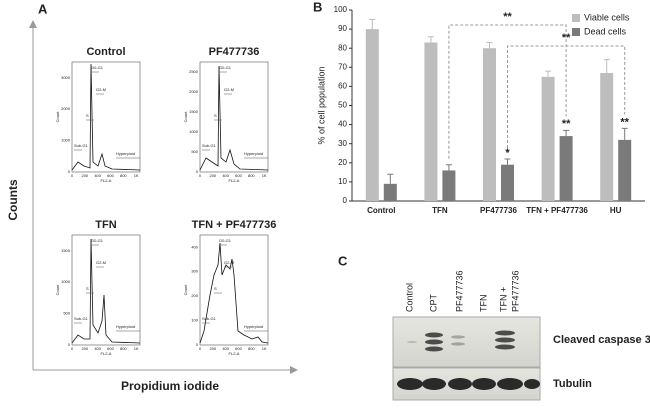 The height and width of the screenshot is (418, 650). What do you see at coordinates (409, 297) in the screenshot?
I see `lane-label: Control` at bounding box center [409, 297].